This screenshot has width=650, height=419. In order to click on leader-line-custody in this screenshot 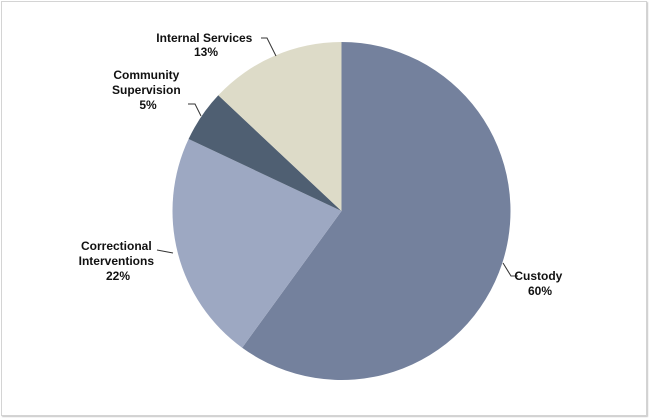, I will do `click(510, 269)`.